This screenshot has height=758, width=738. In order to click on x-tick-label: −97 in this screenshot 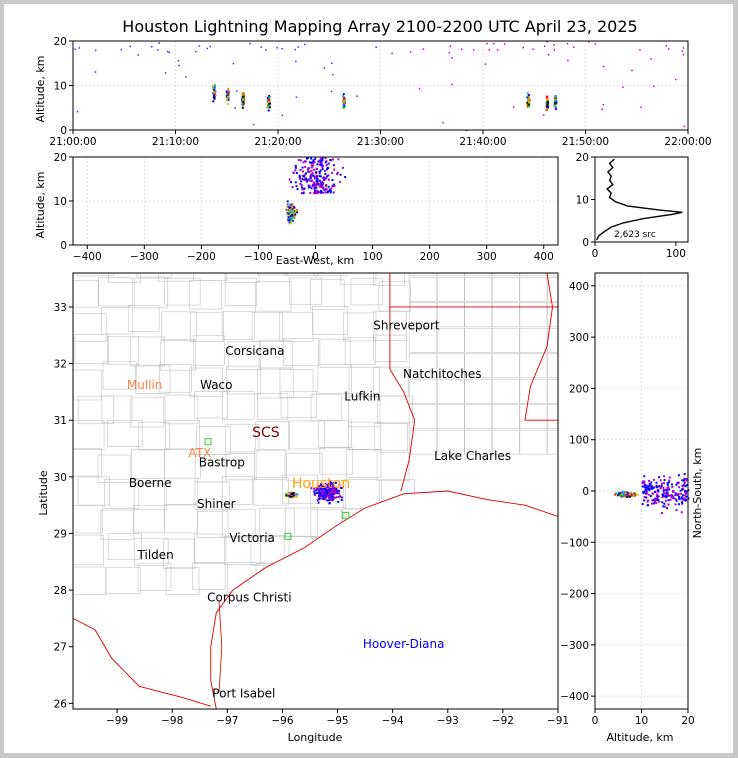, I will do `click(227, 721)`.